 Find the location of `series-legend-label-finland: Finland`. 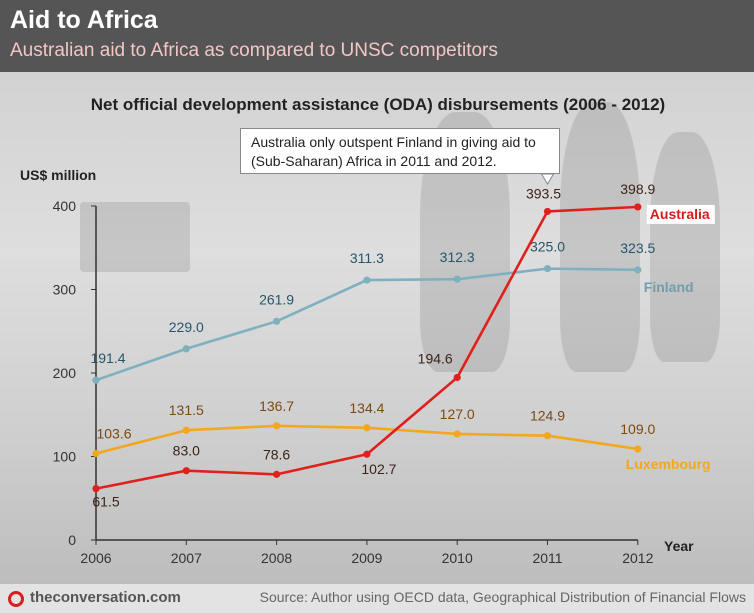

series-legend-label-finland: Finland is located at coordinates (669, 287).